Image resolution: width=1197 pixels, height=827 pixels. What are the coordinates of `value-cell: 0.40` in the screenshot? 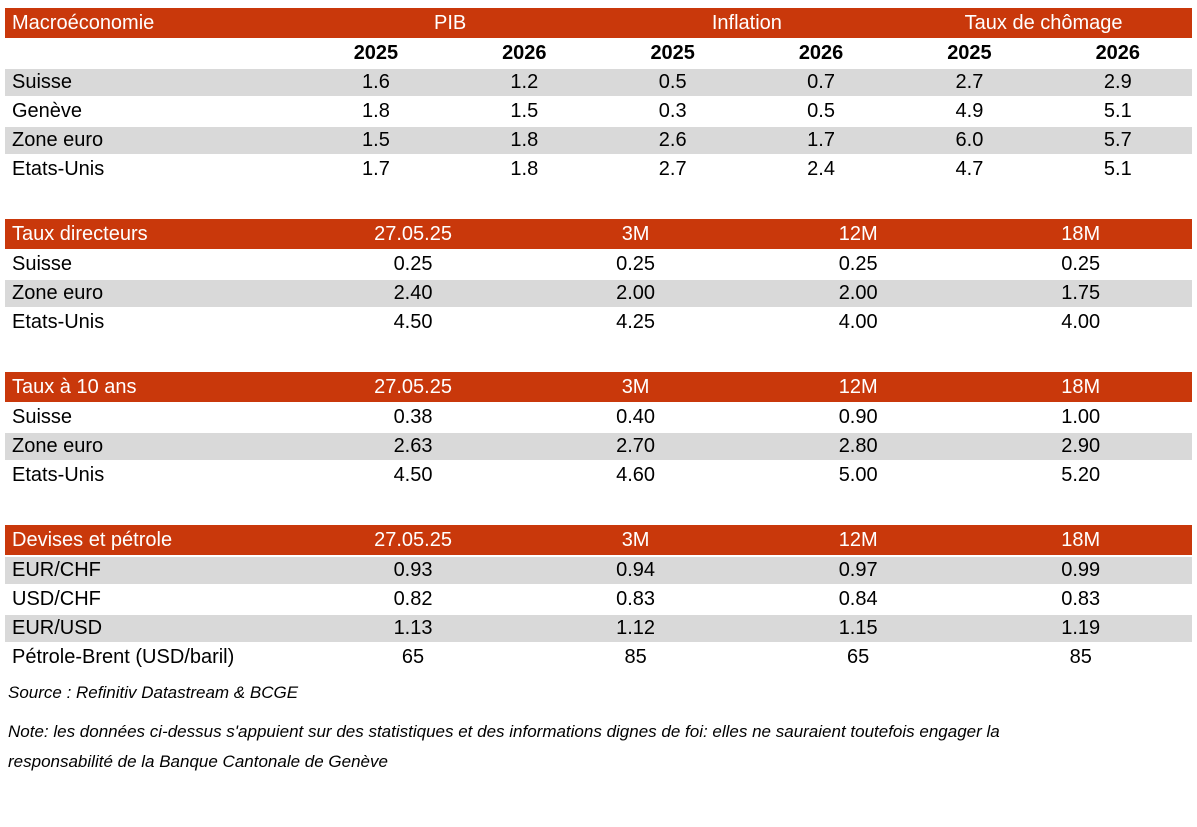 It's located at (635, 418).